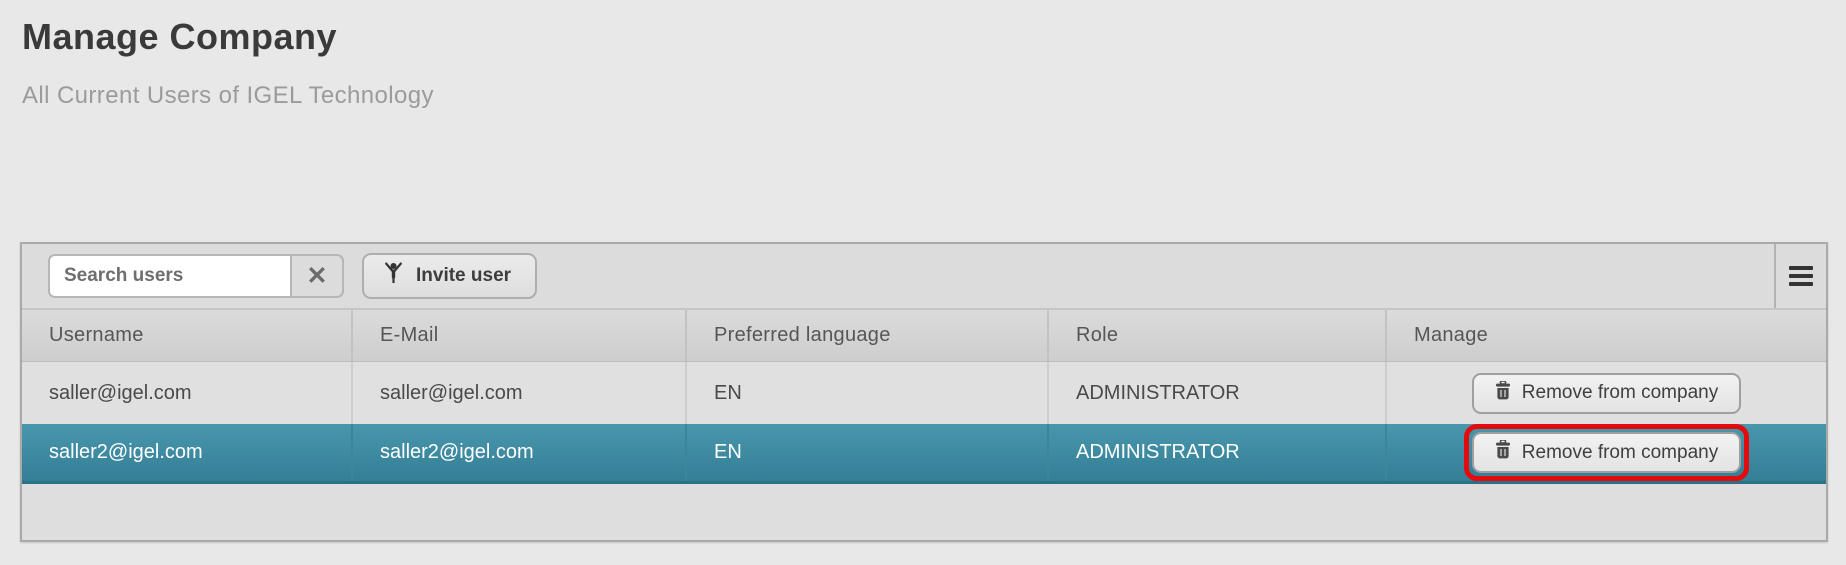 The image size is (1846, 565). What do you see at coordinates (180, 36) in the screenshot?
I see `page-title: Manage Company` at bounding box center [180, 36].